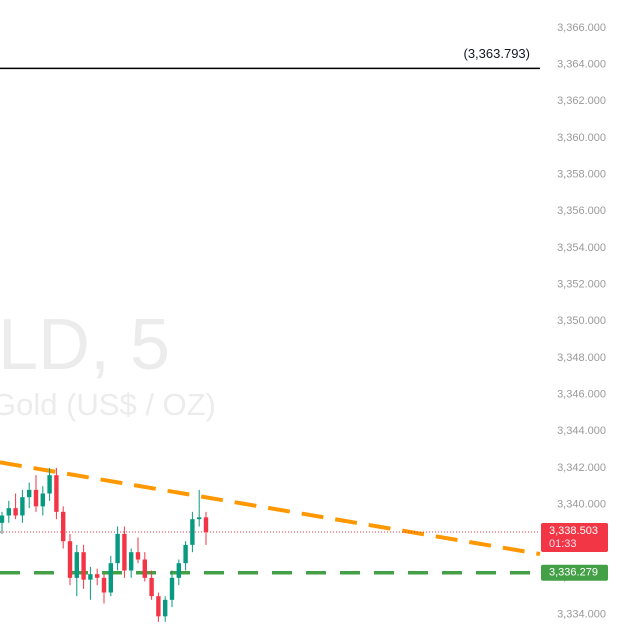 The image size is (621, 625). Describe the element at coordinates (581, 358) in the screenshot. I see `y-tick-label: 3,348.000` at that location.